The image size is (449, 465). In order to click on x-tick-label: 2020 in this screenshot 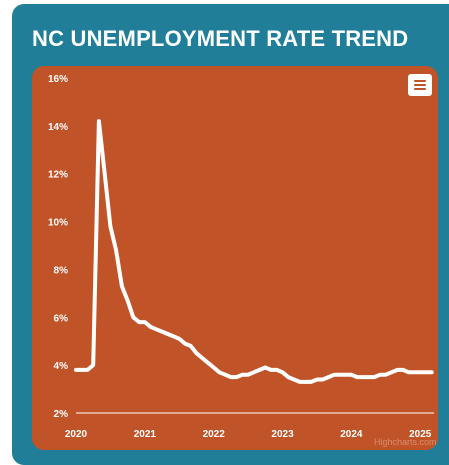, I will do `click(76, 434)`.